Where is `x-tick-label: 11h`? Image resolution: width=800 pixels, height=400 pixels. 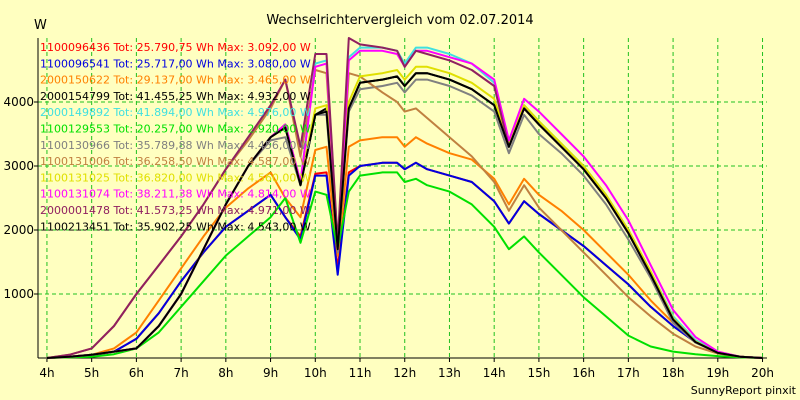
x-tick-label: 11h is located at coordinates (360, 373).